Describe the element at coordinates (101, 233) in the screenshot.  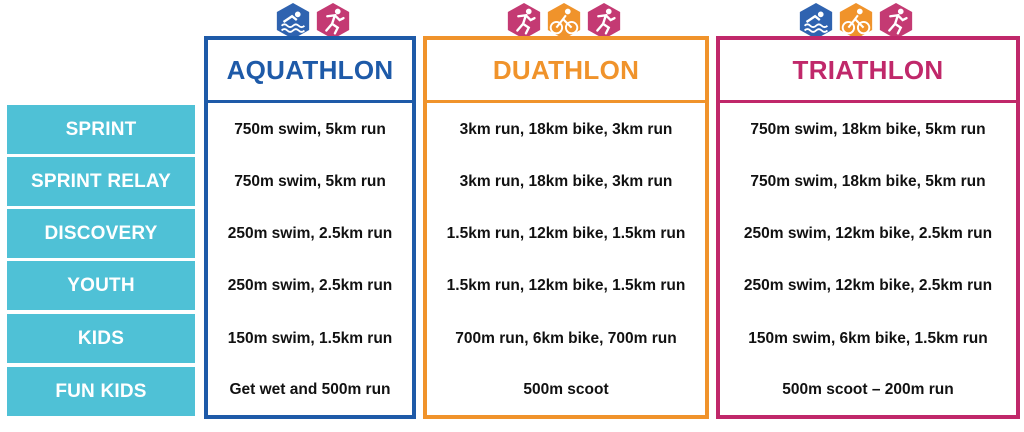
I see `row-label-discovery: DISCOVERY` at that location.